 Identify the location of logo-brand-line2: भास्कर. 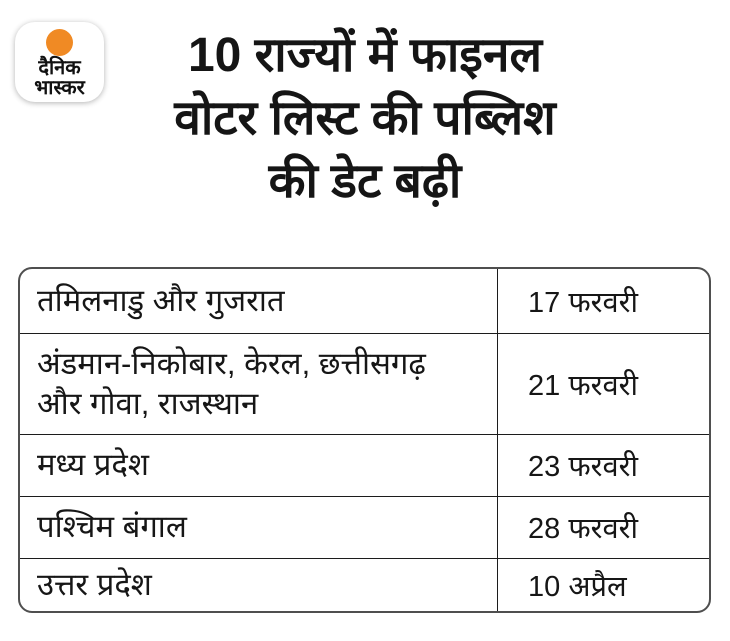
(59, 88).